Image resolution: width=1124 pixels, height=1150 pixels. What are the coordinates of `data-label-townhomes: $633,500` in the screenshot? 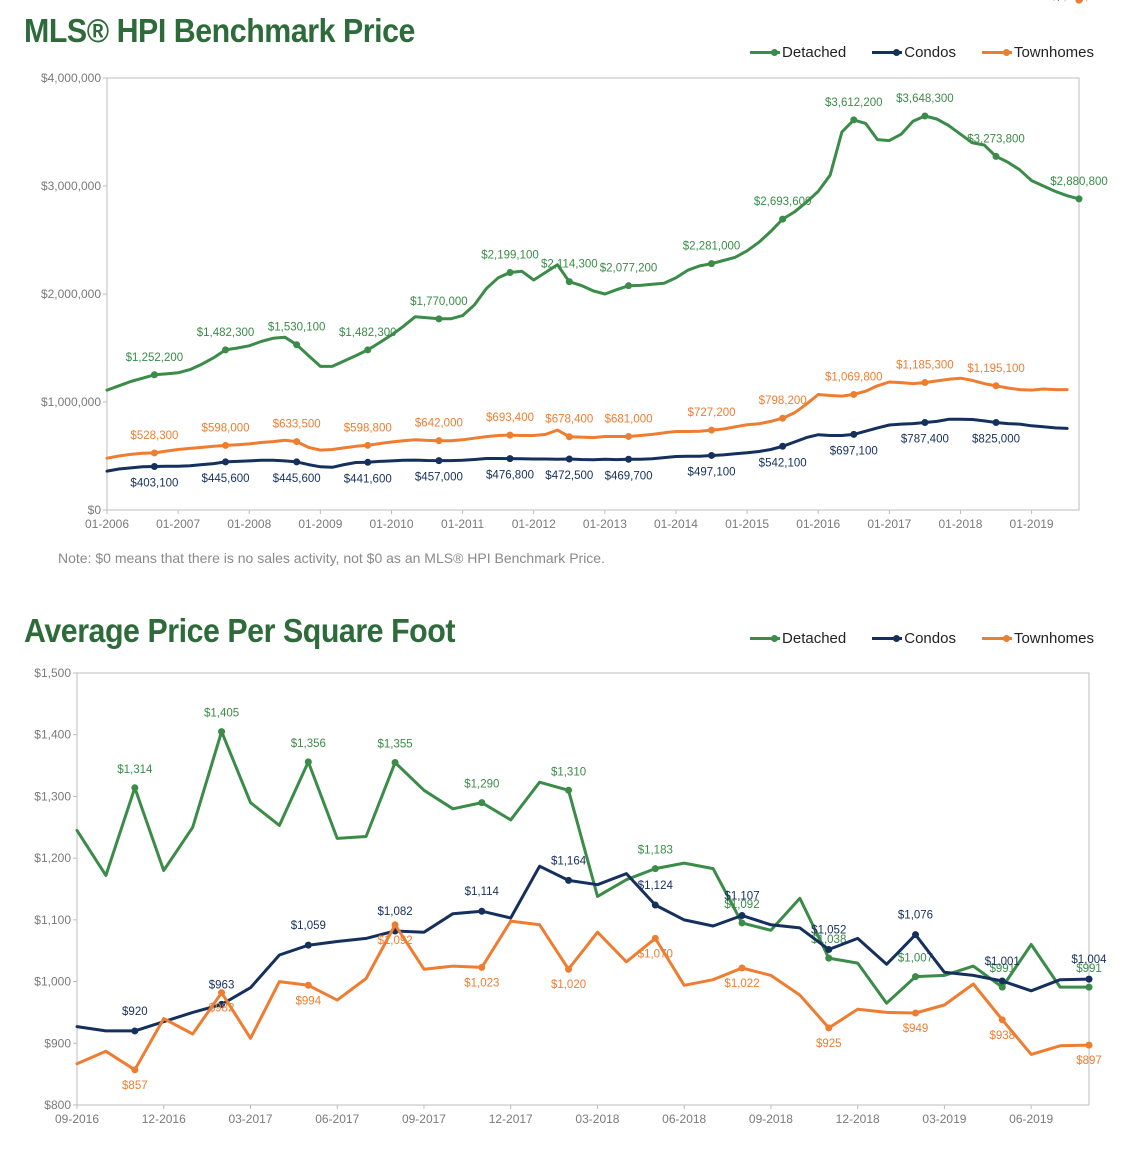 It's located at (297, 425).